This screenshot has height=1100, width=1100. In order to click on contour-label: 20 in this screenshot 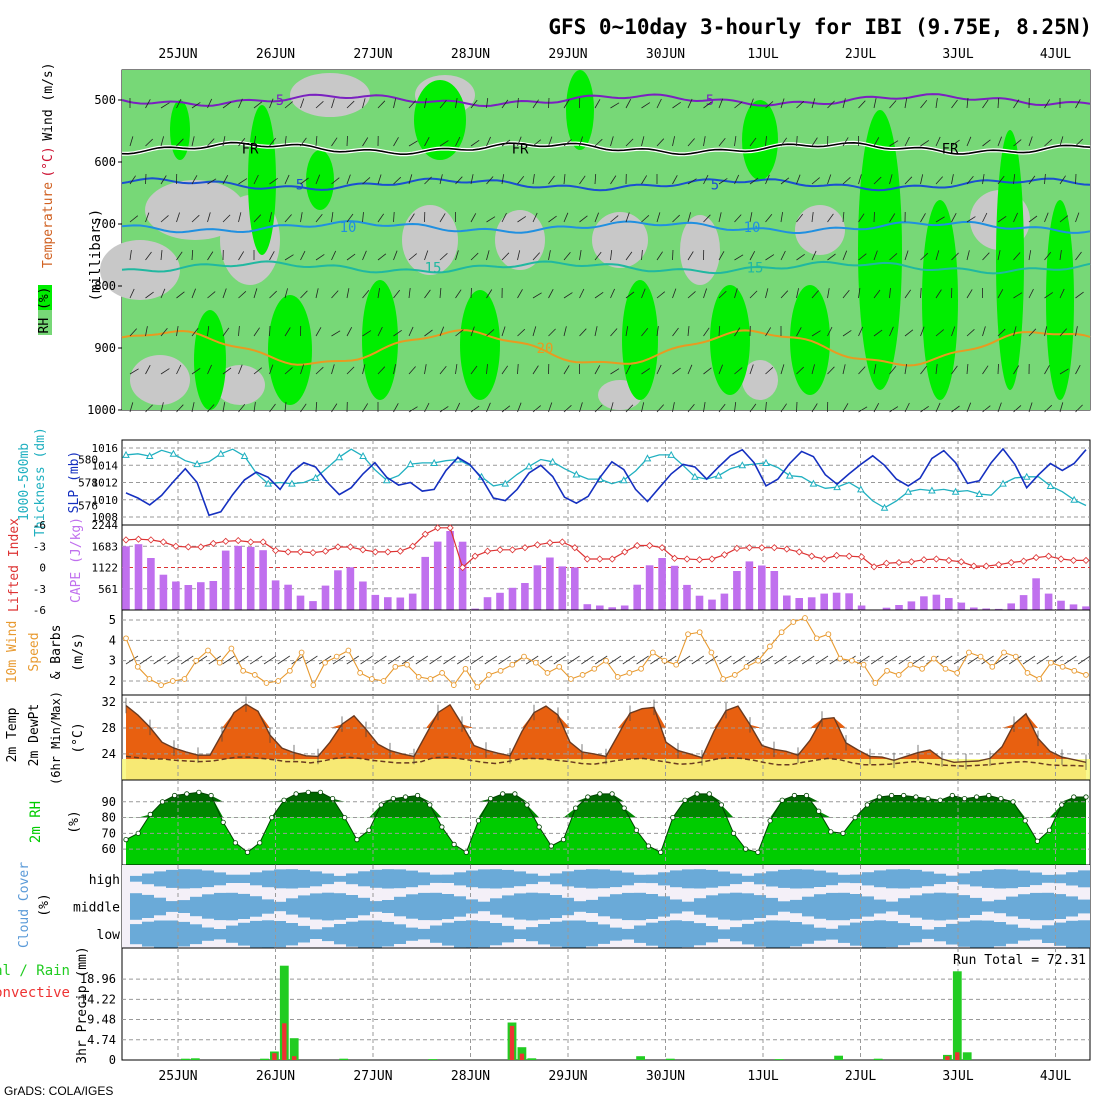, I will do `click(545, 349)`.